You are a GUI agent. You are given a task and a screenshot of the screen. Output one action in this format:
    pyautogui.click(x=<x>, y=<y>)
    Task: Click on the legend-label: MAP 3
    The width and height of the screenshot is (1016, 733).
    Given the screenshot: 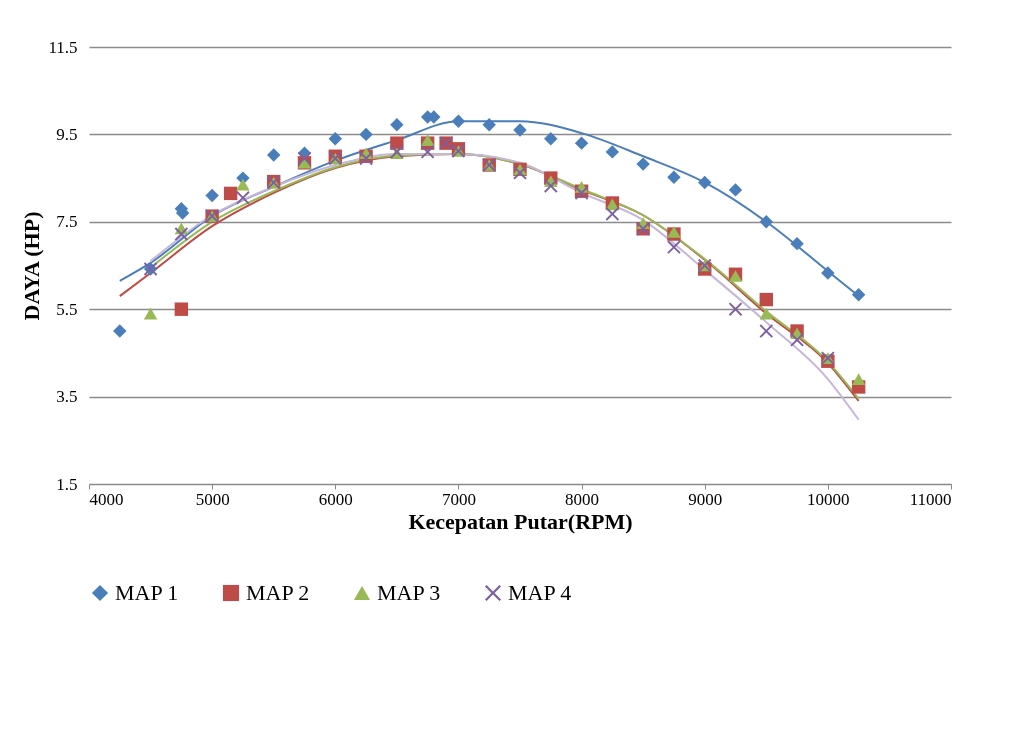 What is the action you would take?
    pyautogui.click(x=409, y=592)
    